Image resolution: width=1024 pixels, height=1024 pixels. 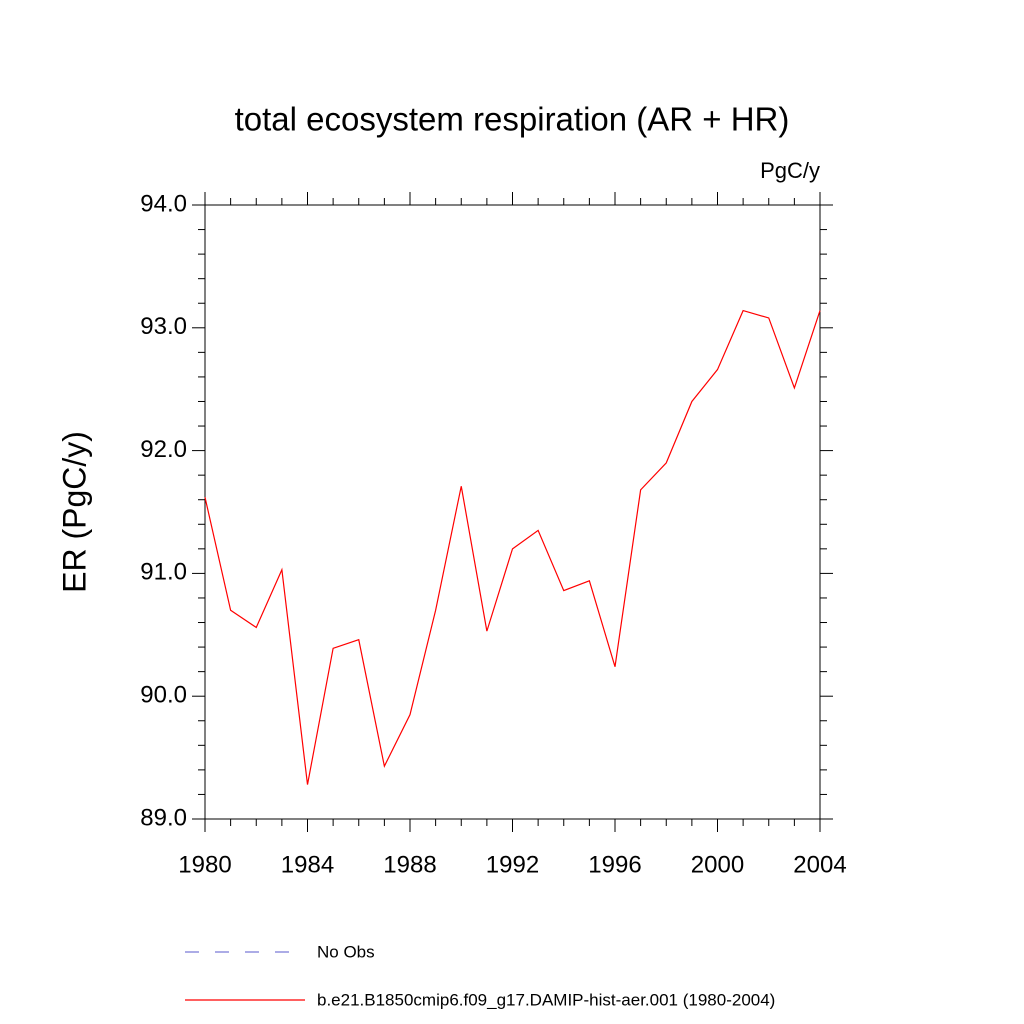 I want to click on x-tick-label: 1980, so click(x=204, y=864).